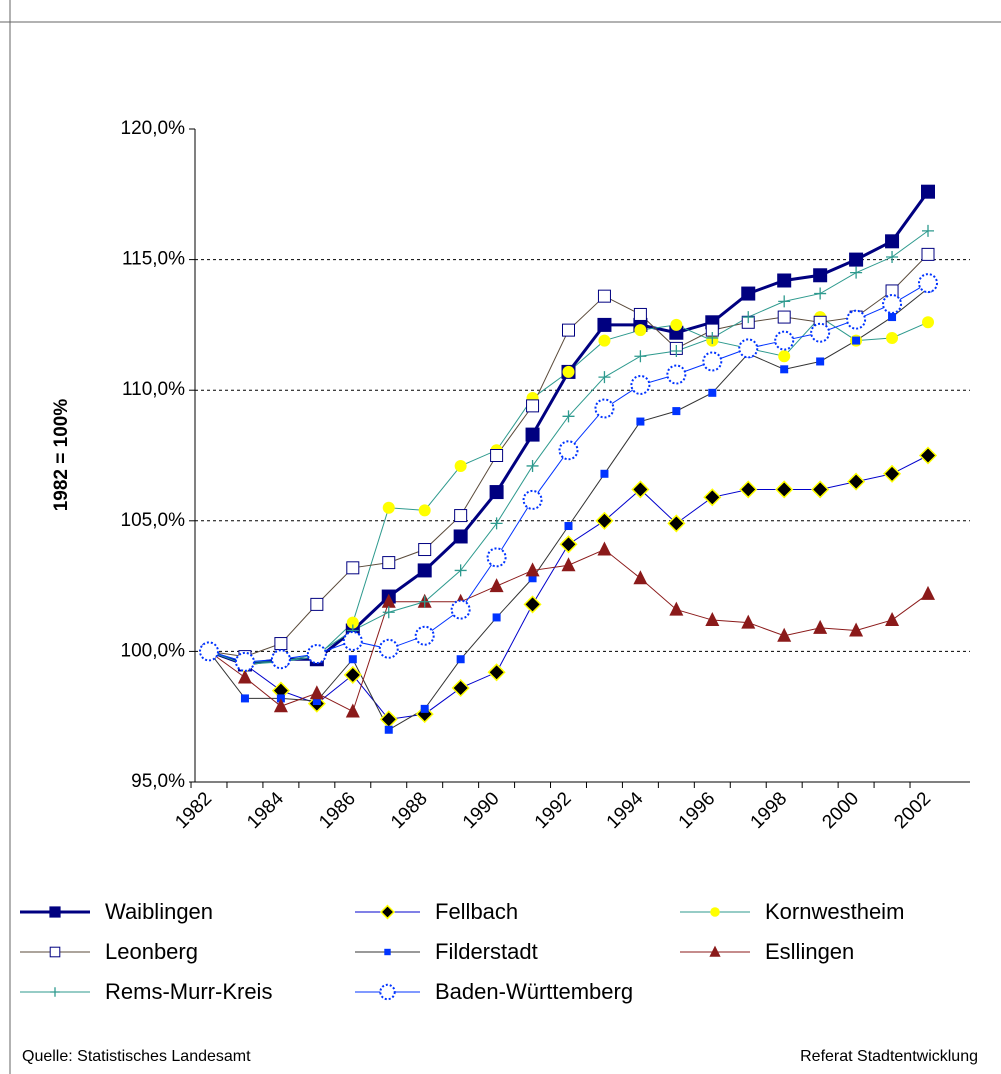  What do you see at coordinates (153, 650) in the screenshot?
I see `y-tick-label: 100,0%` at bounding box center [153, 650].